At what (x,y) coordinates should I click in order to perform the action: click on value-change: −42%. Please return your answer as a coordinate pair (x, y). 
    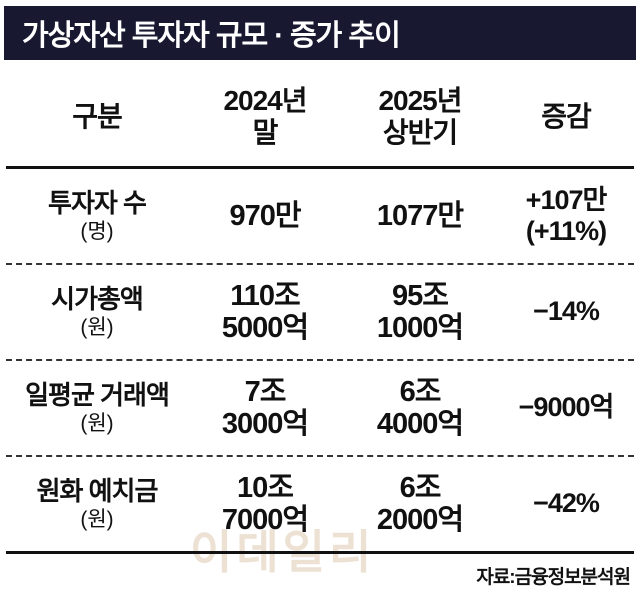
    Looking at the image, I should click on (566, 503).